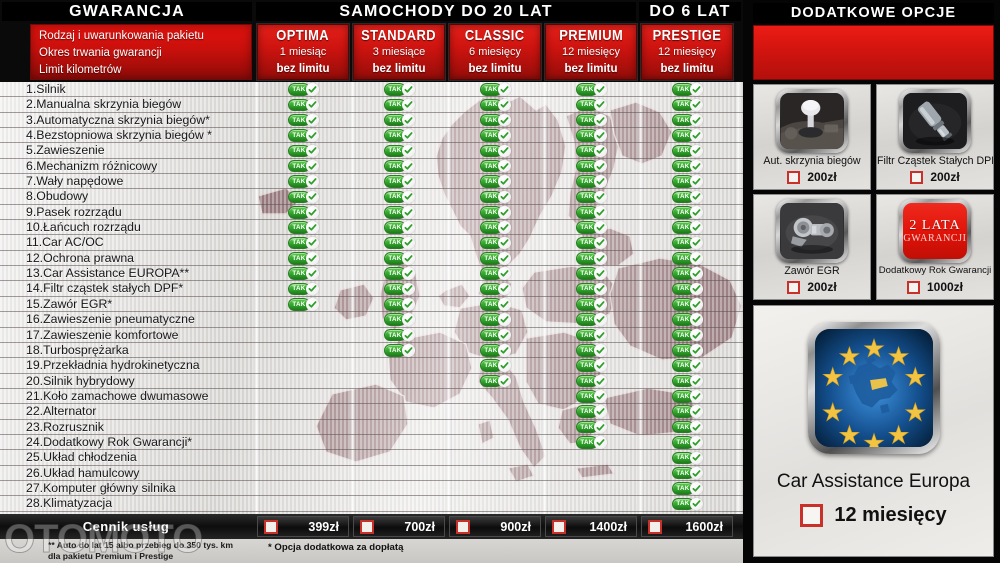 The image size is (1000, 563). Describe the element at coordinates (371, 320) in the screenshot. I see `table-row: 16.Zawieszenie pneumatyczne TAK TAK TAK TAK` at that location.